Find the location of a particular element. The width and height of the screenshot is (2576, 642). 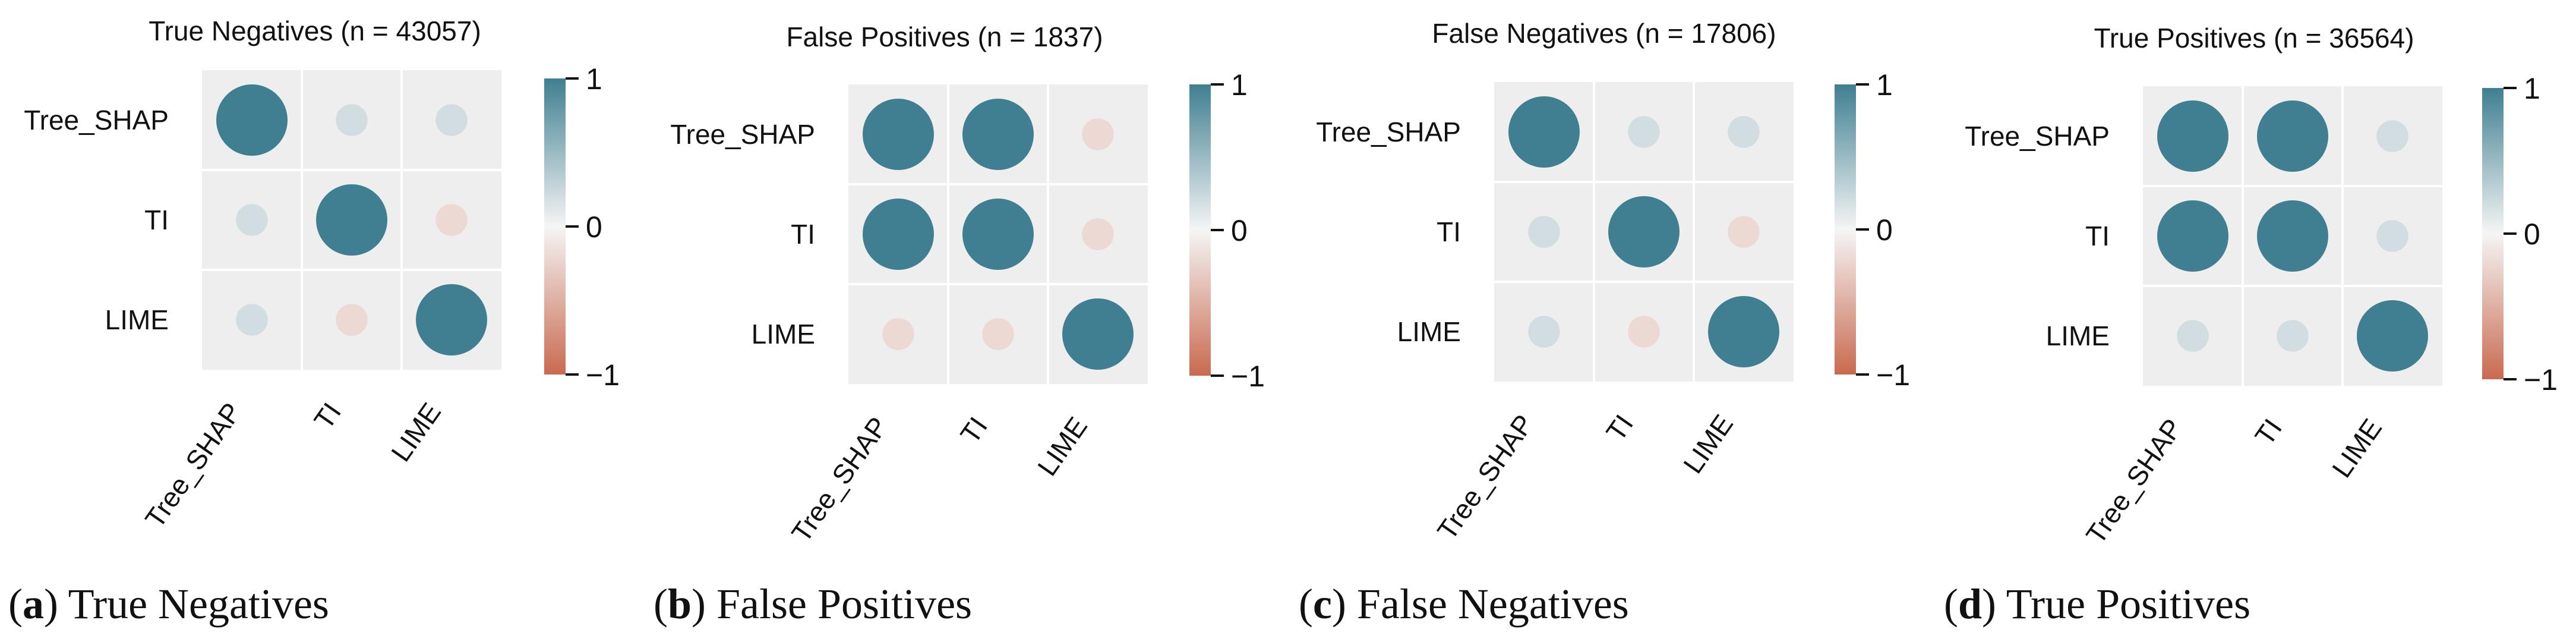

panel-title: True Positives (n = 36564) is located at coordinates (2254, 38).